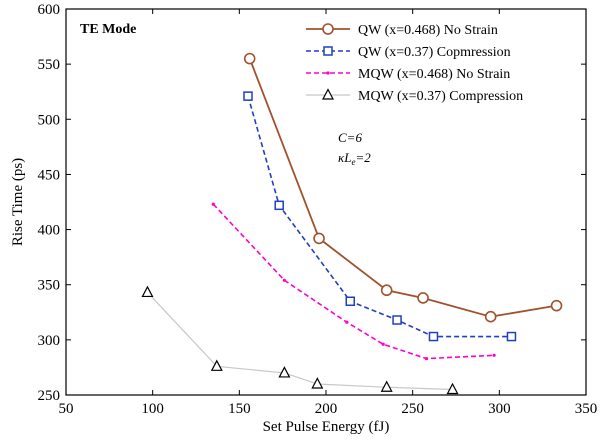 The image size is (601, 441). I want to click on y-tick-label: 350, so click(49, 286).